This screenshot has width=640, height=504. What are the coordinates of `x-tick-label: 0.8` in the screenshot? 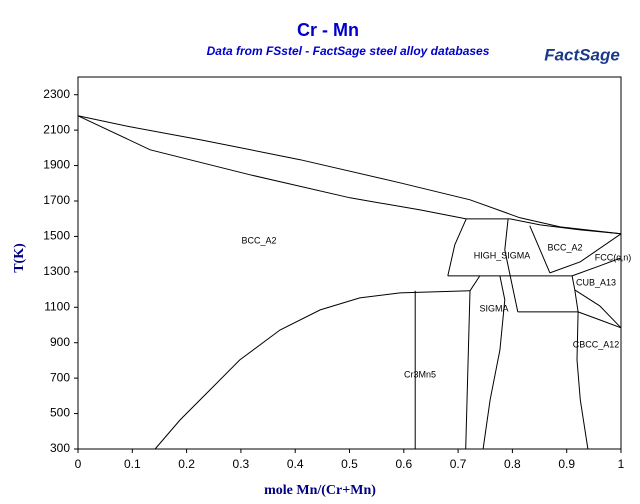 It's located at (512, 464).